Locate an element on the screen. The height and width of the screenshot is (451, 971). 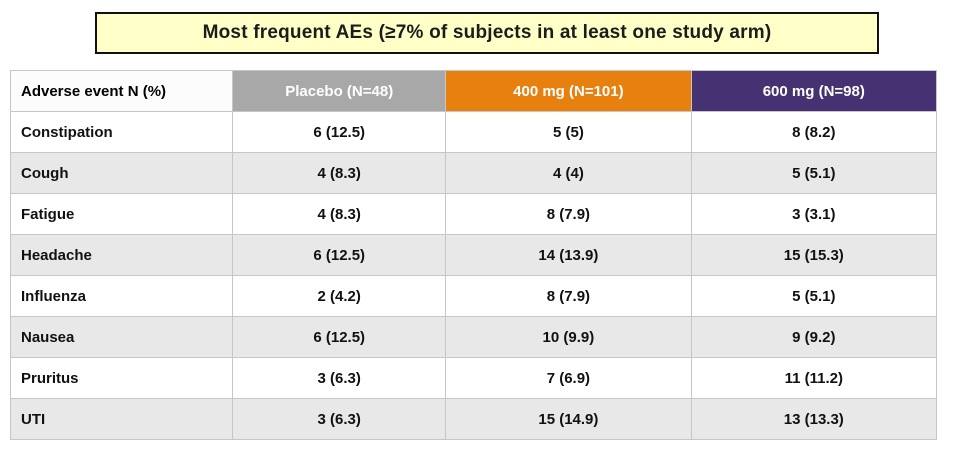
cell-600mg: 3 (3.1) is located at coordinates (814, 214).